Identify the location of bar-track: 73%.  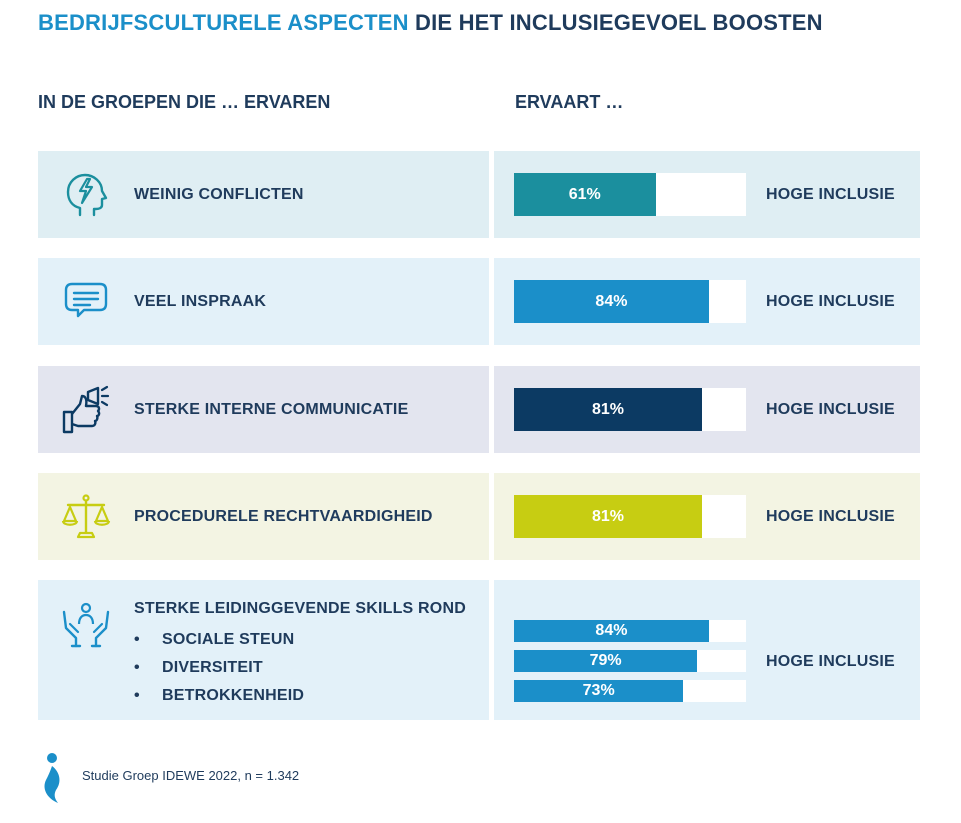
(630, 691).